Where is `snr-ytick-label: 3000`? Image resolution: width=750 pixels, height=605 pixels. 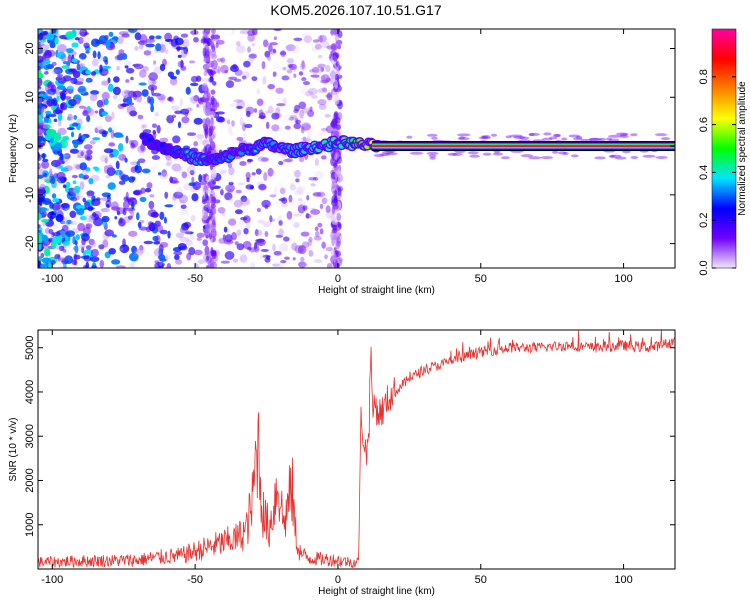 snr-ytick-label: 3000 is located at coordinates (30, 436).